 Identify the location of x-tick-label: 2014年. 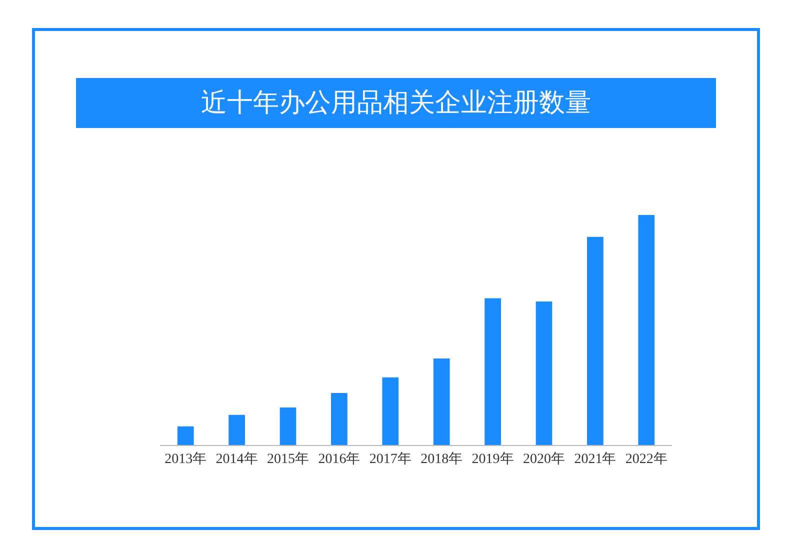
(237, 458).